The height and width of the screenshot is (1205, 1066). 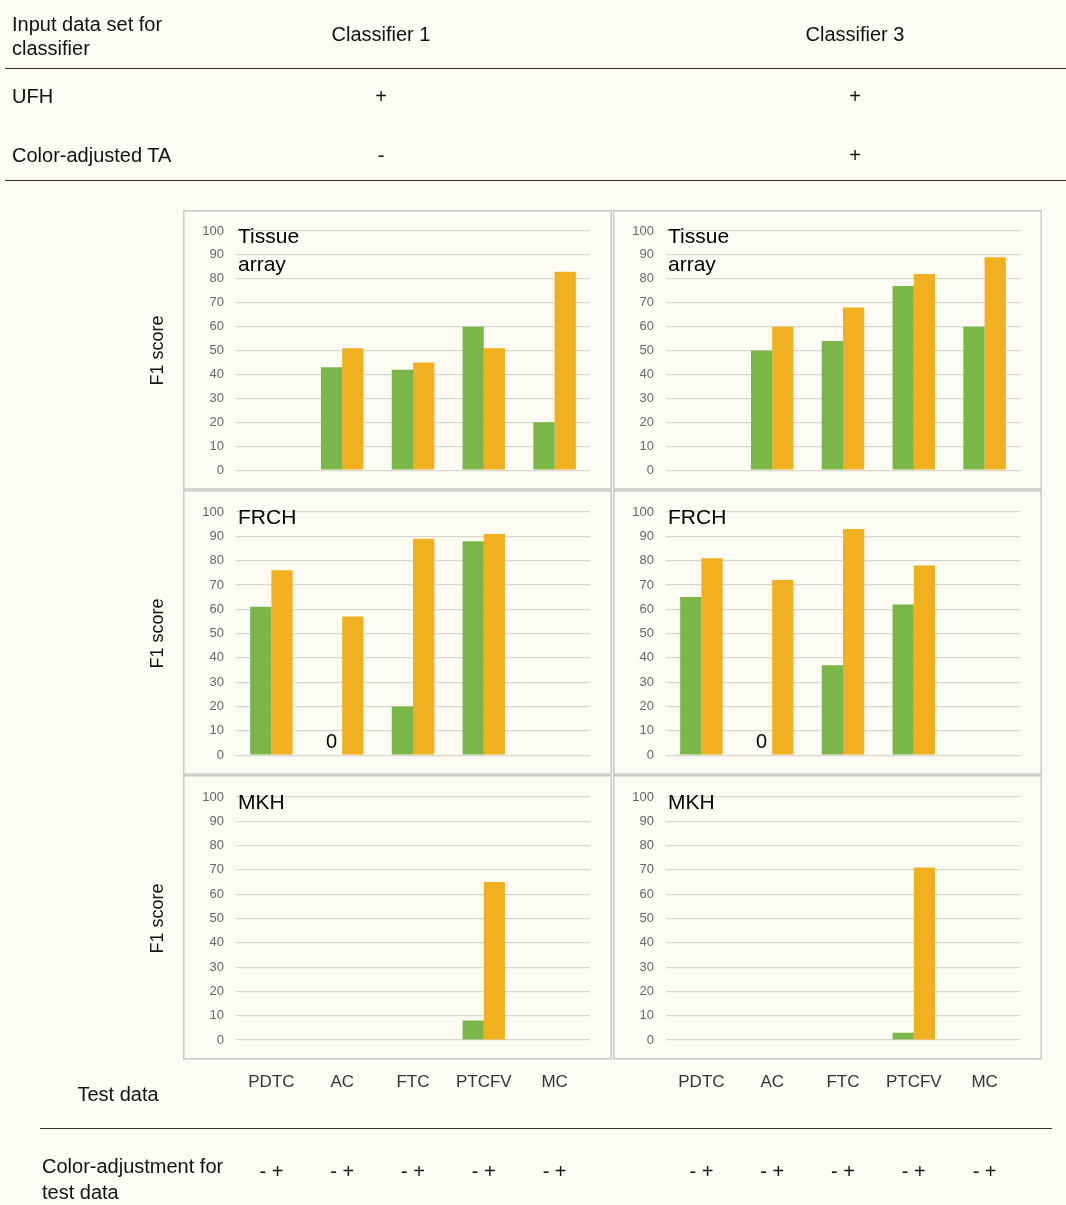 What do you see at coordinates (156, 633) in the screenshot?
I see `y-axis-title: F1 score` at bounding box center [156, 633].